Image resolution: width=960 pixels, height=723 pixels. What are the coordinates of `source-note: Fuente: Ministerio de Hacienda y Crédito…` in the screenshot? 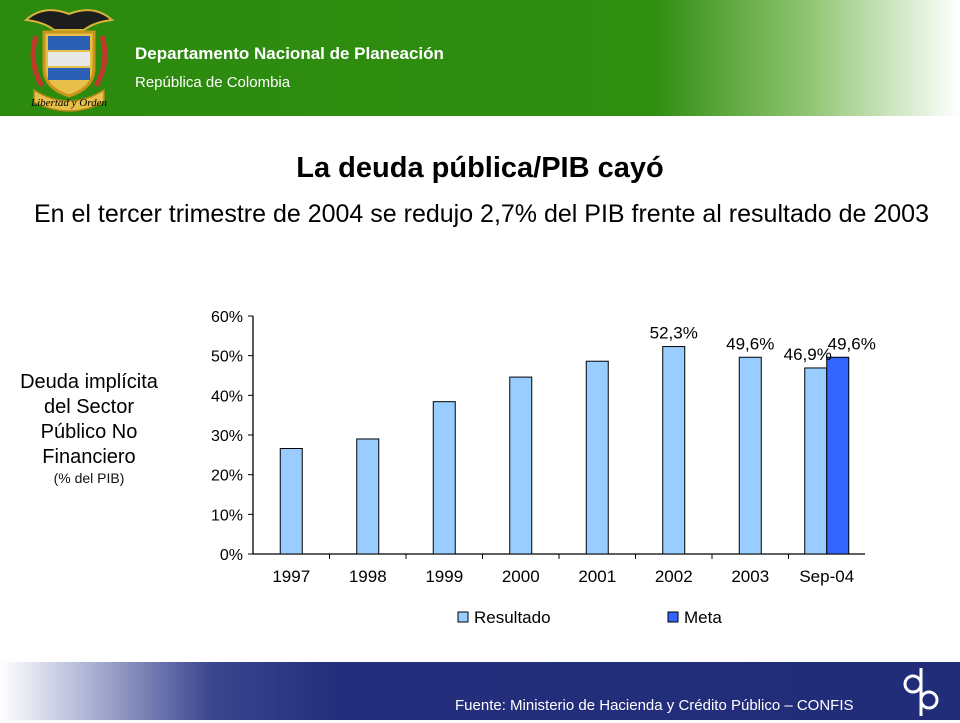 It's located at (654, 705).